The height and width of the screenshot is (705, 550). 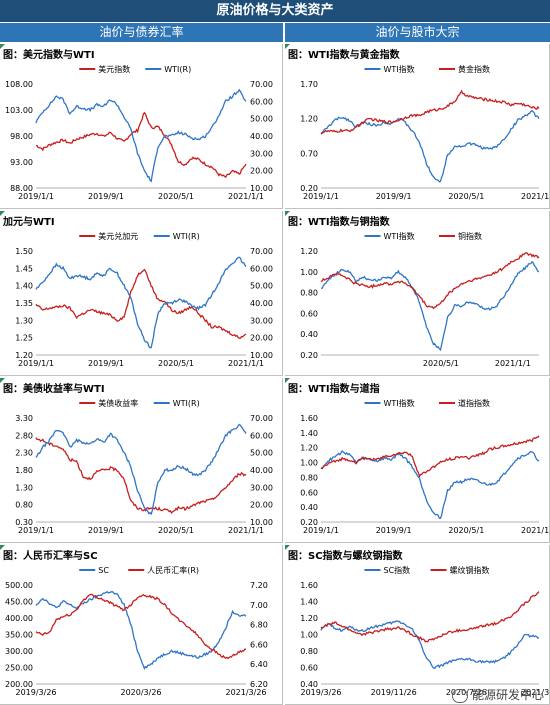 What do you see at coordinates (173, 570) in the screenshot?
I see `legend-label: 人民币汇率(R)` at bounding box center [173, 570].